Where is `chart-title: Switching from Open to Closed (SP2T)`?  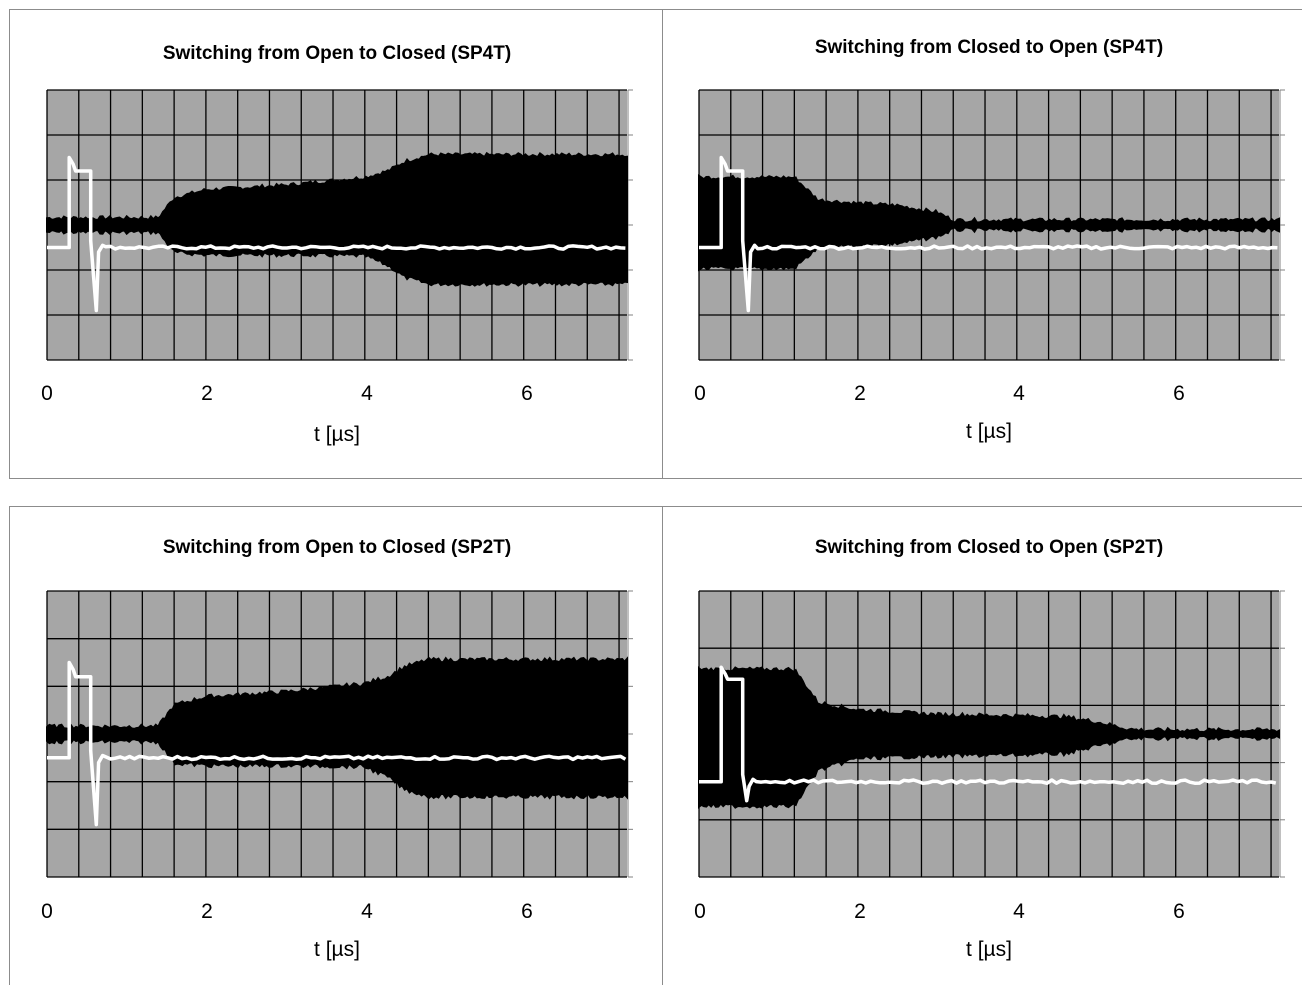
chart-title: Switching from Open to Closed (SP2T) is located at coordinates (337, 547).